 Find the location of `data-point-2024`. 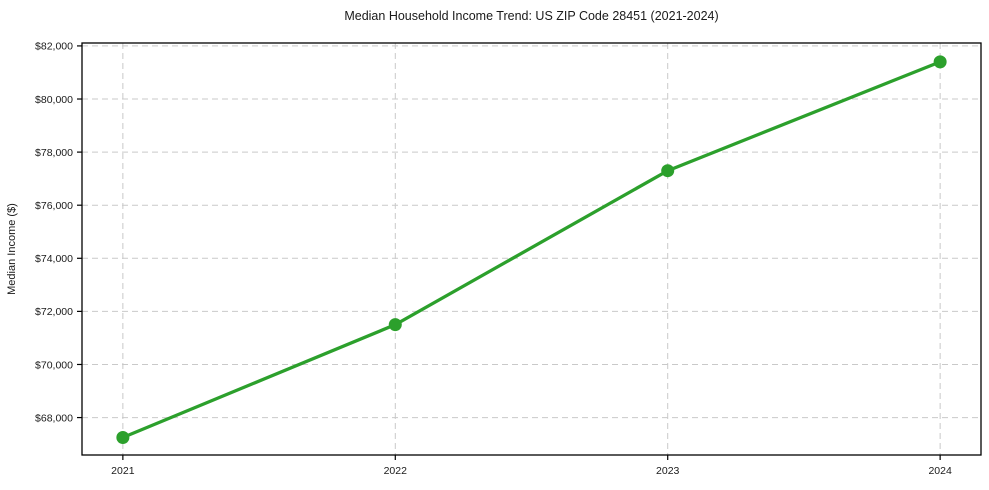

data-point-2024 is located at coordinates (940, 62).